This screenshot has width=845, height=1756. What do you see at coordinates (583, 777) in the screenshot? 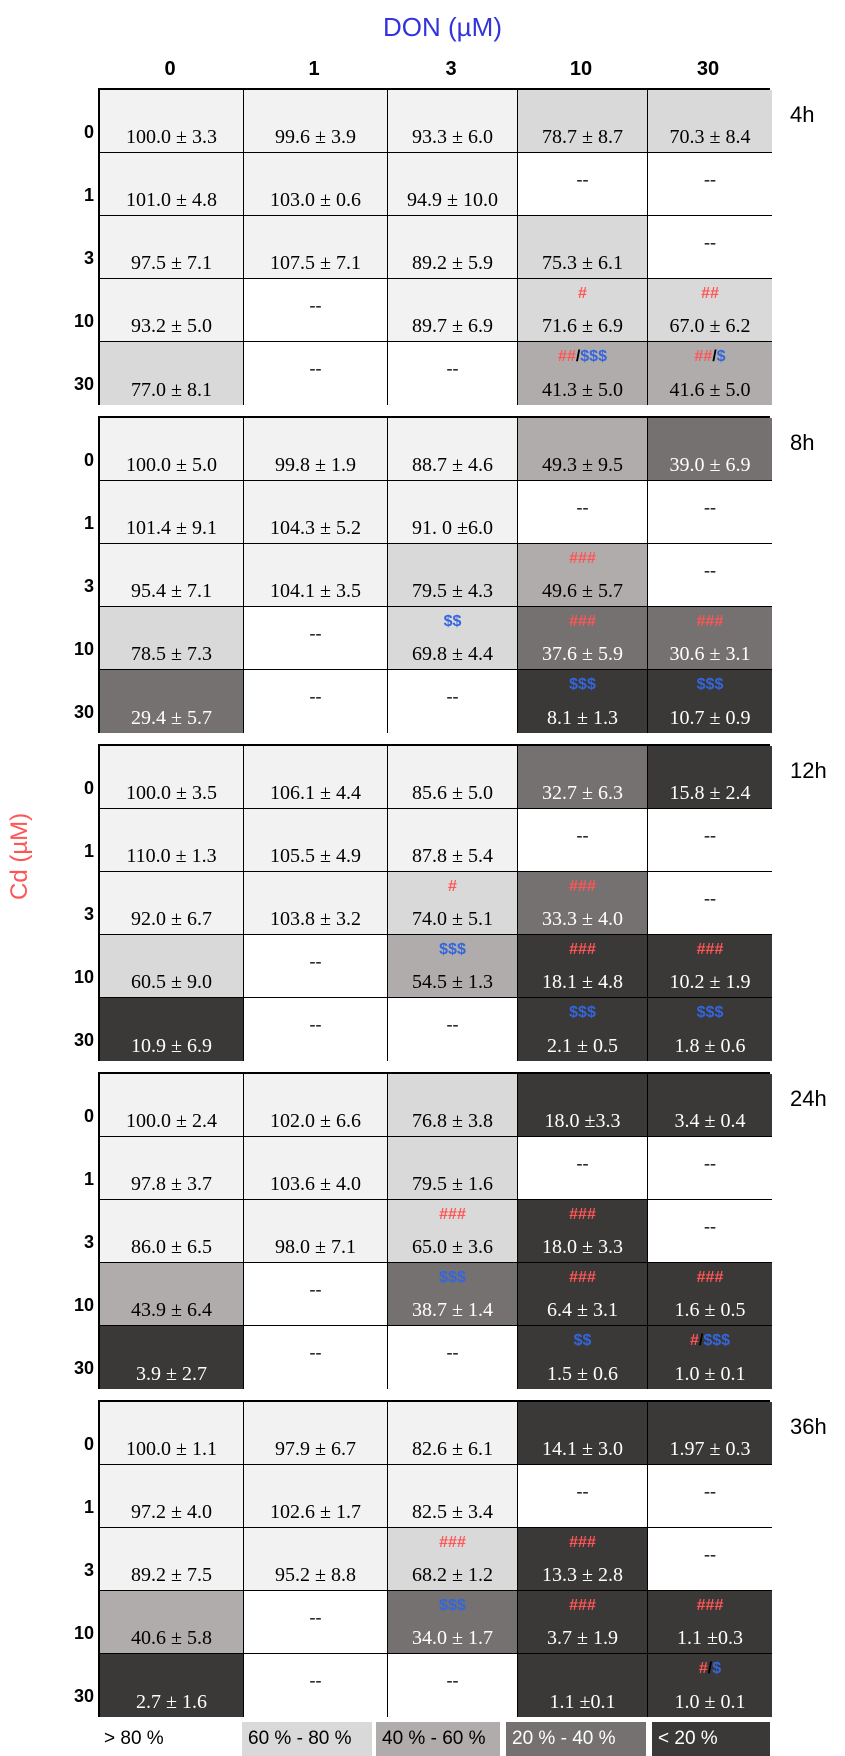
I see `heatmap-cell: 32.7 ± 6.3` at bounding box center [583, 777].